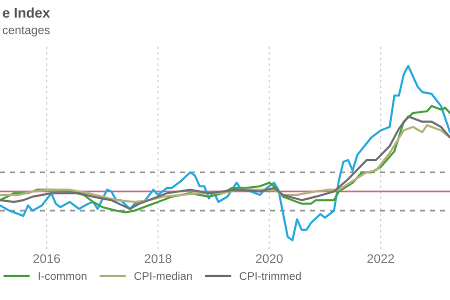  Describe the element at coordinates (158, 259) in the screenshot. I see `x-tick-label: 2018` at that location.